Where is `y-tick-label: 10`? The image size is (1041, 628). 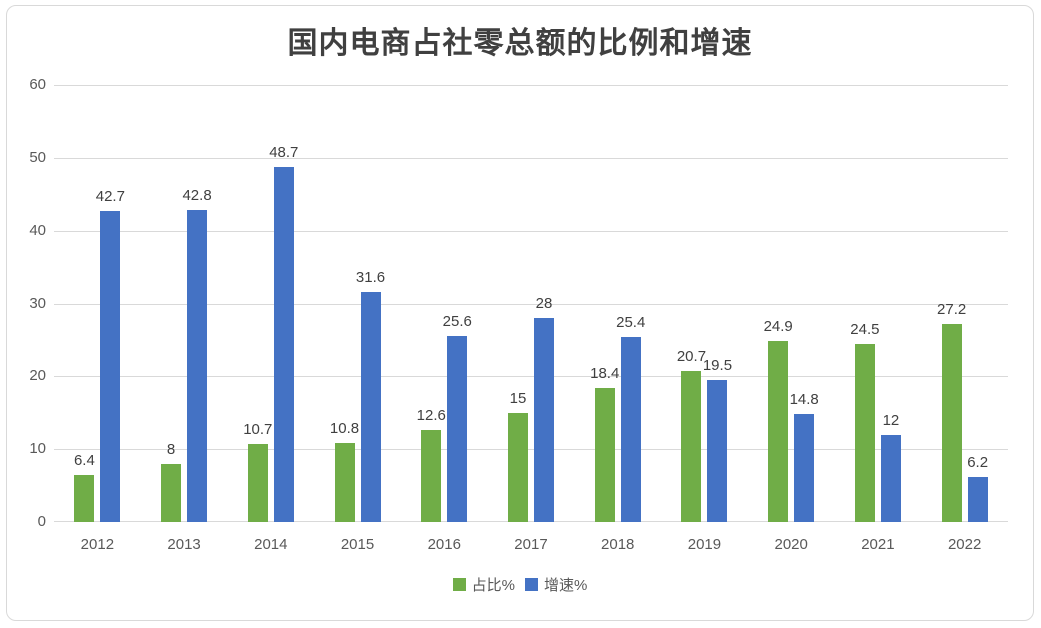 y-tick-label: 10 is located at coordinates (37, 449).